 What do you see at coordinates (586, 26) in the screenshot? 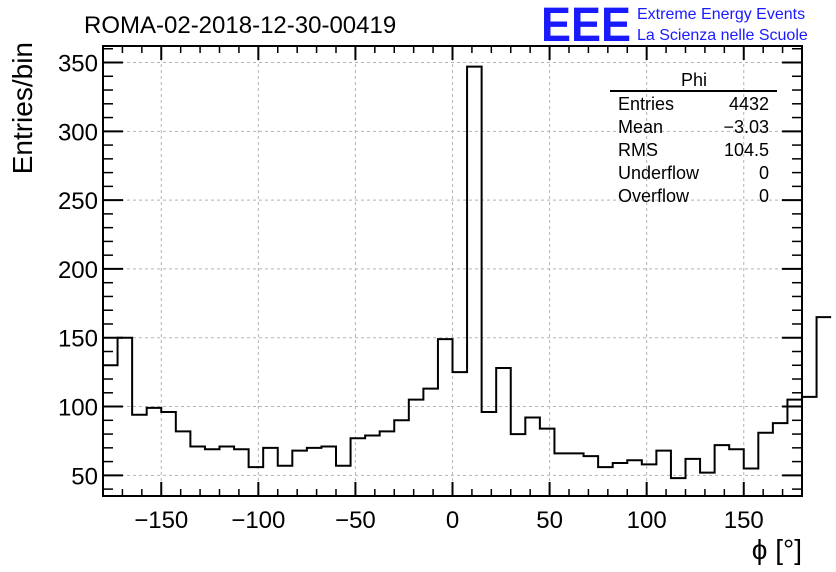
I see `logo-mark: EEE` at bounding box center [586, 26].